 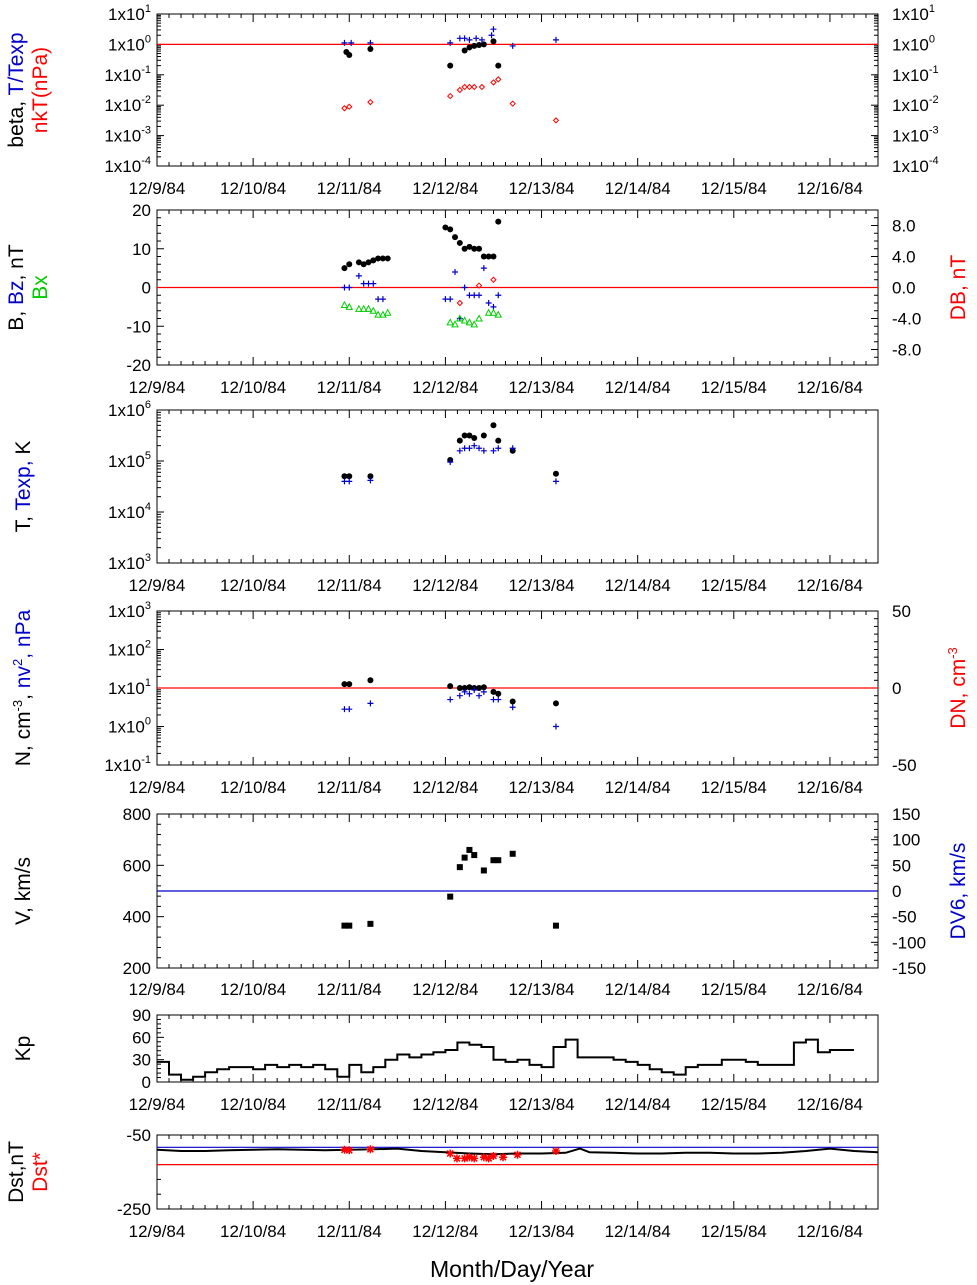 I want to click on kp-line, so click(x=505, y=1059).